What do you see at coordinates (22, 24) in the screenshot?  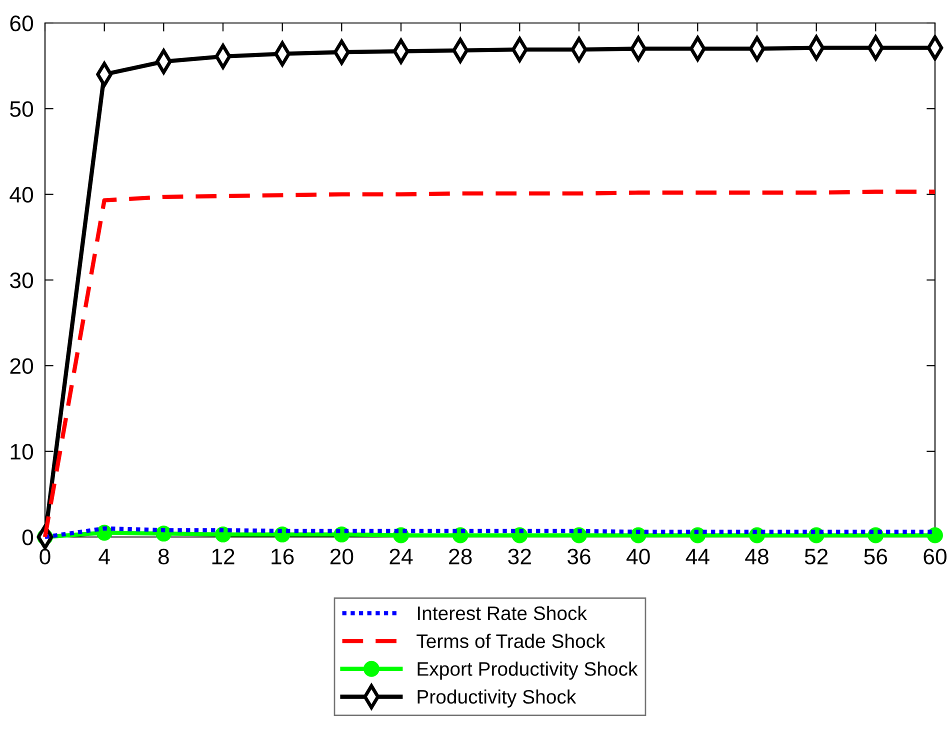 I see `y-tick-label: 60` at bounding box center [22, 24].